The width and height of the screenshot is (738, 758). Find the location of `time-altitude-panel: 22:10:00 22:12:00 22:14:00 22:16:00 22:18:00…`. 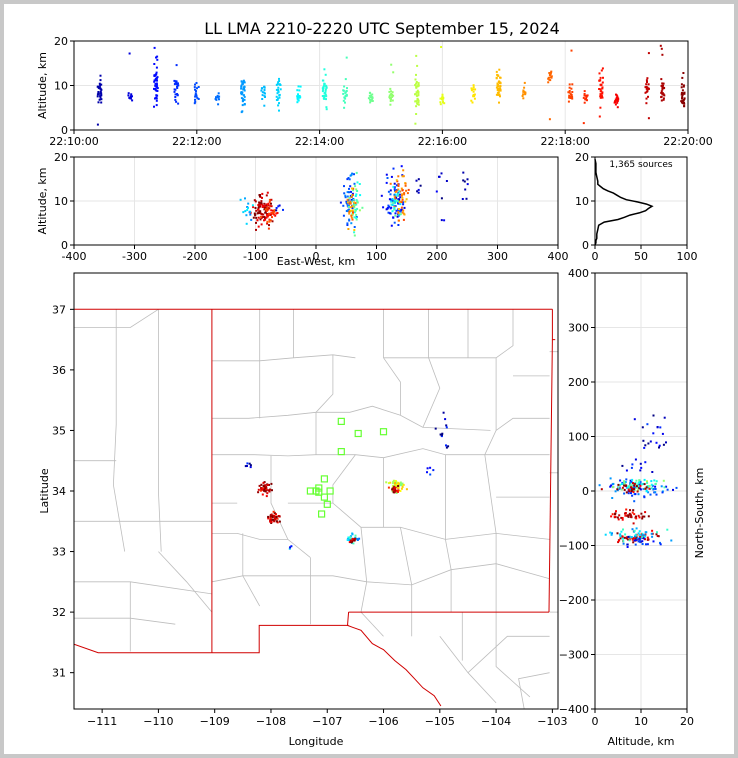

time-altitude-panel: 22:10:00 22:12:00 22:14:00 22:16:00 22:18:00… is located at coordinates (374, 91).